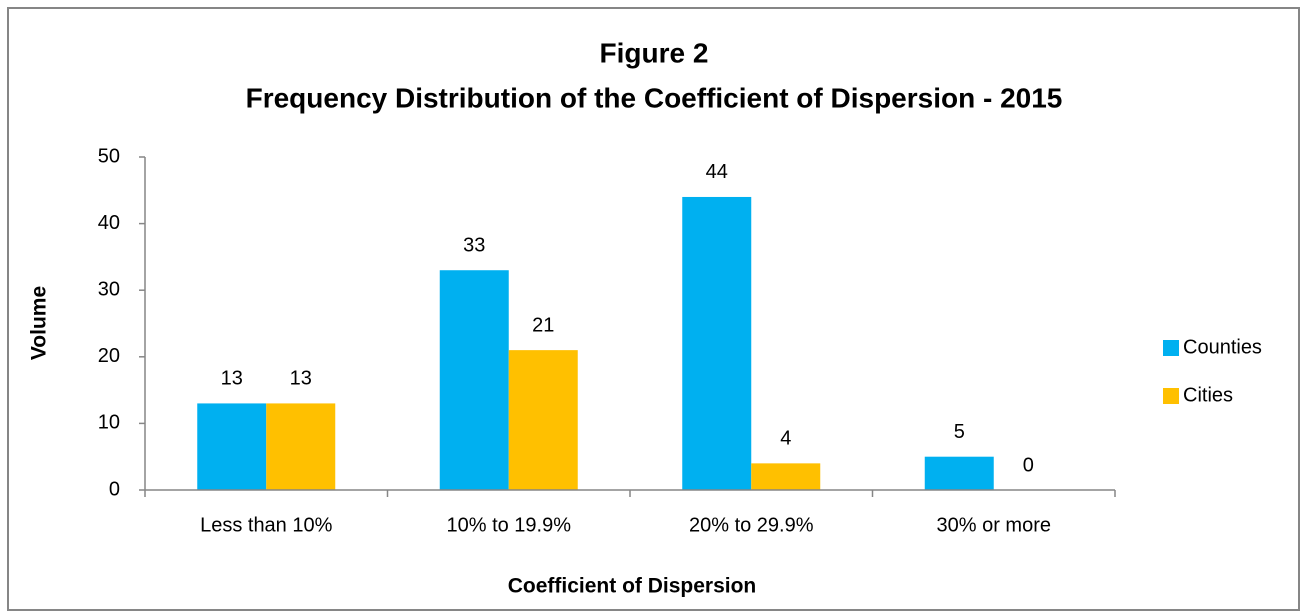 This screenshot has width=1307, height=611. What do you see at coordinates (508, 525) in the screenshot?
I see `x-tick-label: 10% to 19.9%` at bounding box center [508, 525].